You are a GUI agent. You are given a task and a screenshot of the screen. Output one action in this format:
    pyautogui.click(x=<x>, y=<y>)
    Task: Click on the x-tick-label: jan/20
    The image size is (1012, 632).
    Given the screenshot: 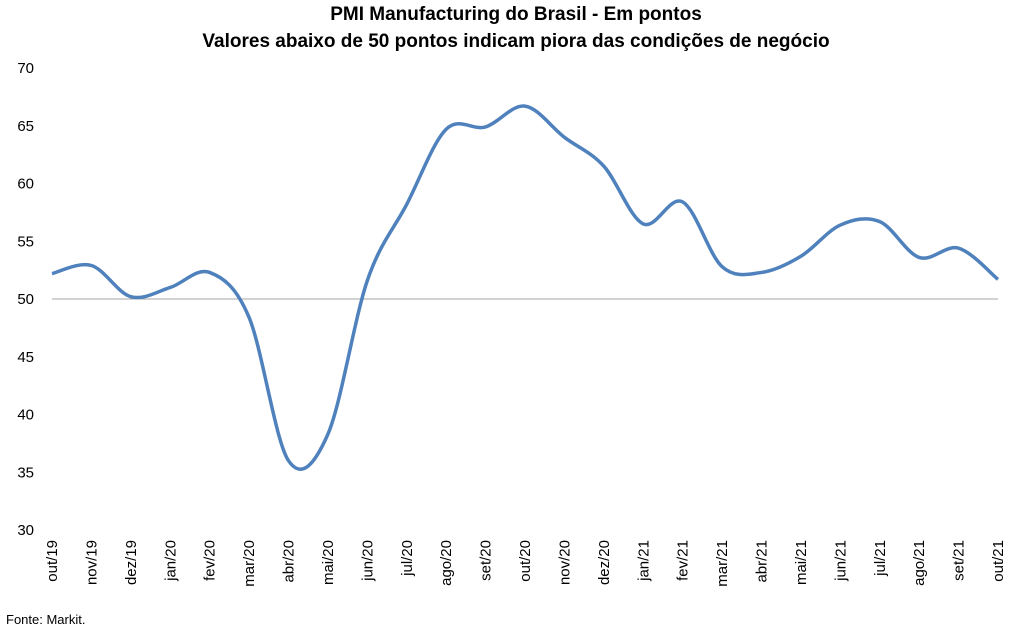 What is the action you would take?
    pyautogui.click(x=170, y=561)
    